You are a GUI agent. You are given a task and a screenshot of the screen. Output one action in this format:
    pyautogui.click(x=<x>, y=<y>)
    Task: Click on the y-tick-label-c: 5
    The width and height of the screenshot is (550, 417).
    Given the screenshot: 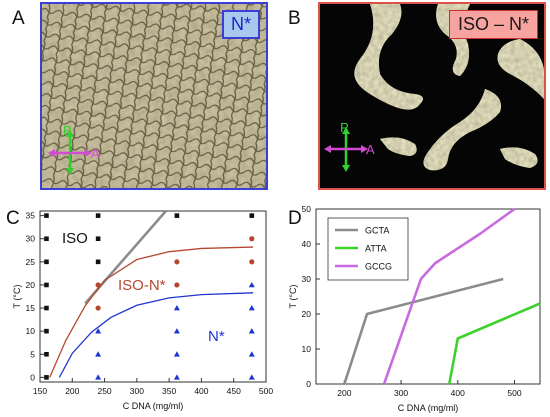 What is the action you would take?
    pyautogui.click(x=32, y=354)
    